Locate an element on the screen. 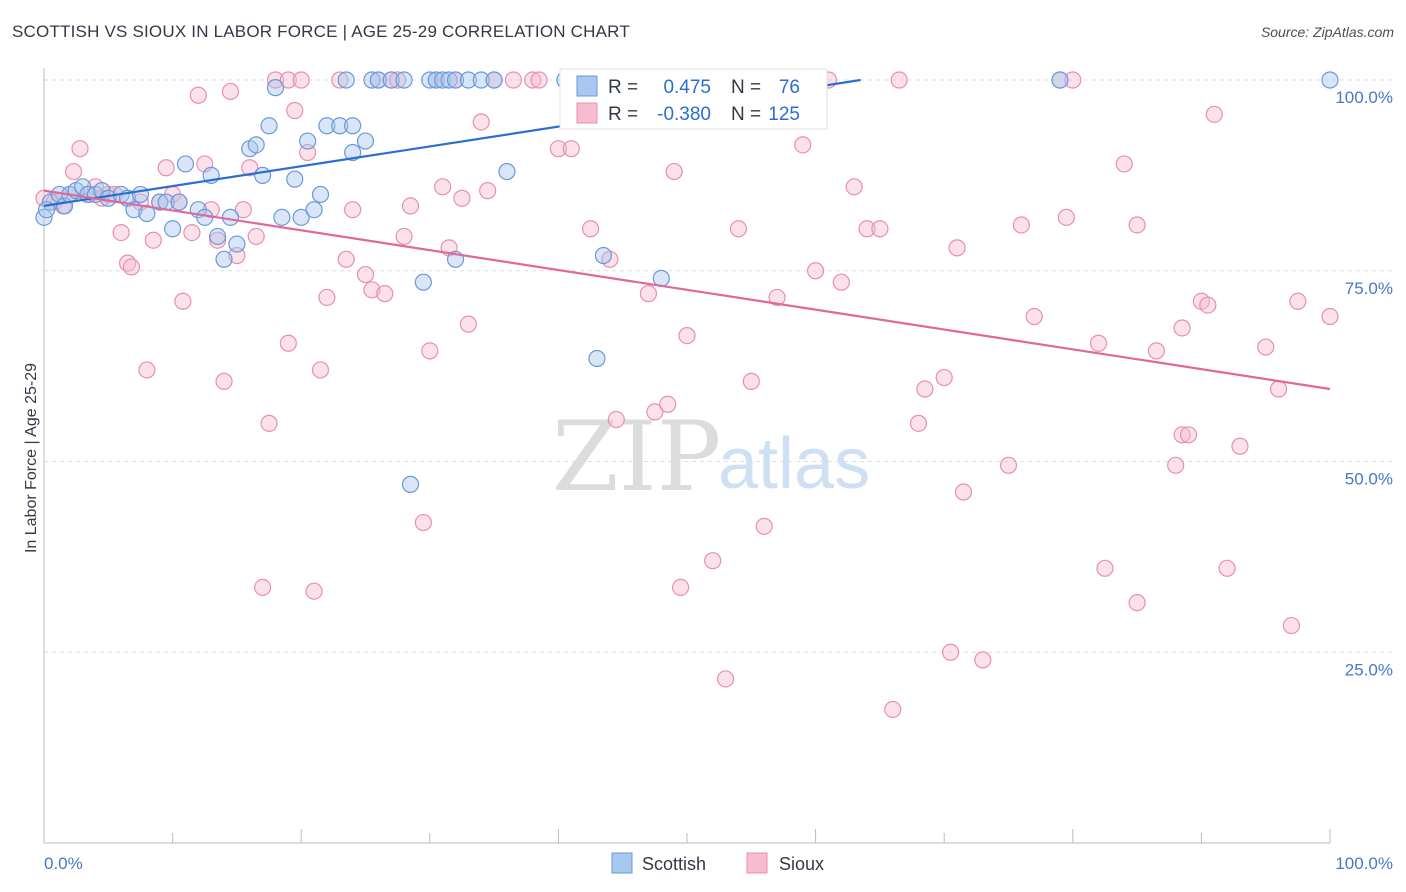 Image resolution: width=1406 pixels, height=892 pixels. legend-box is located at coordinates (693, 99).